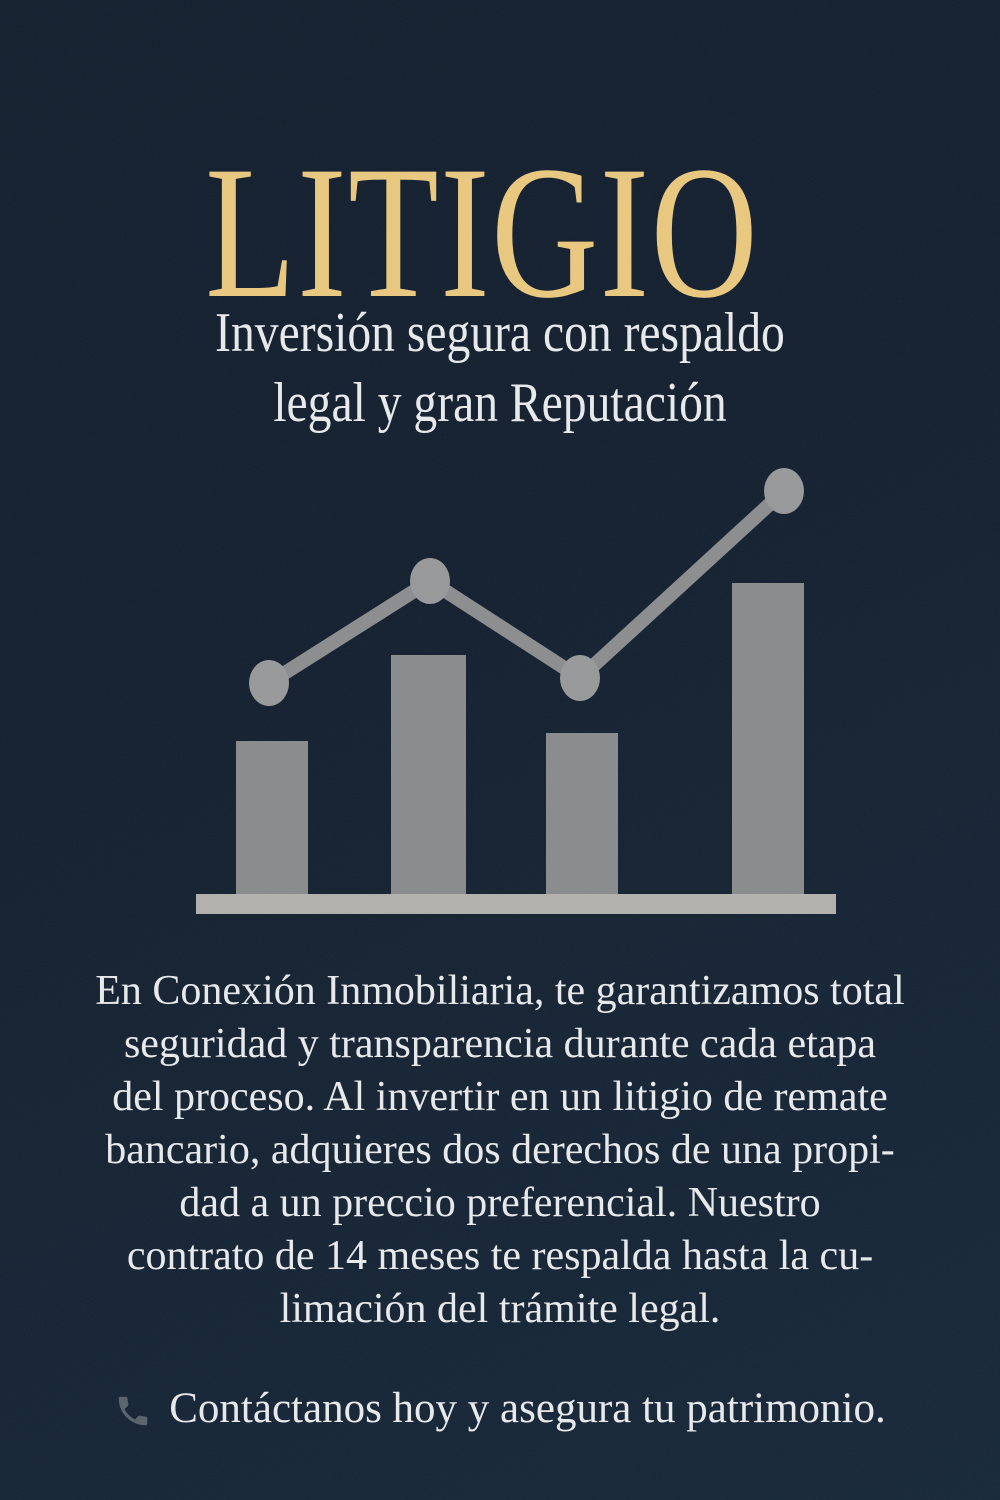  Describe the element at coordinates (526, 587) in the screenshot. I see `trend-line` at that location.